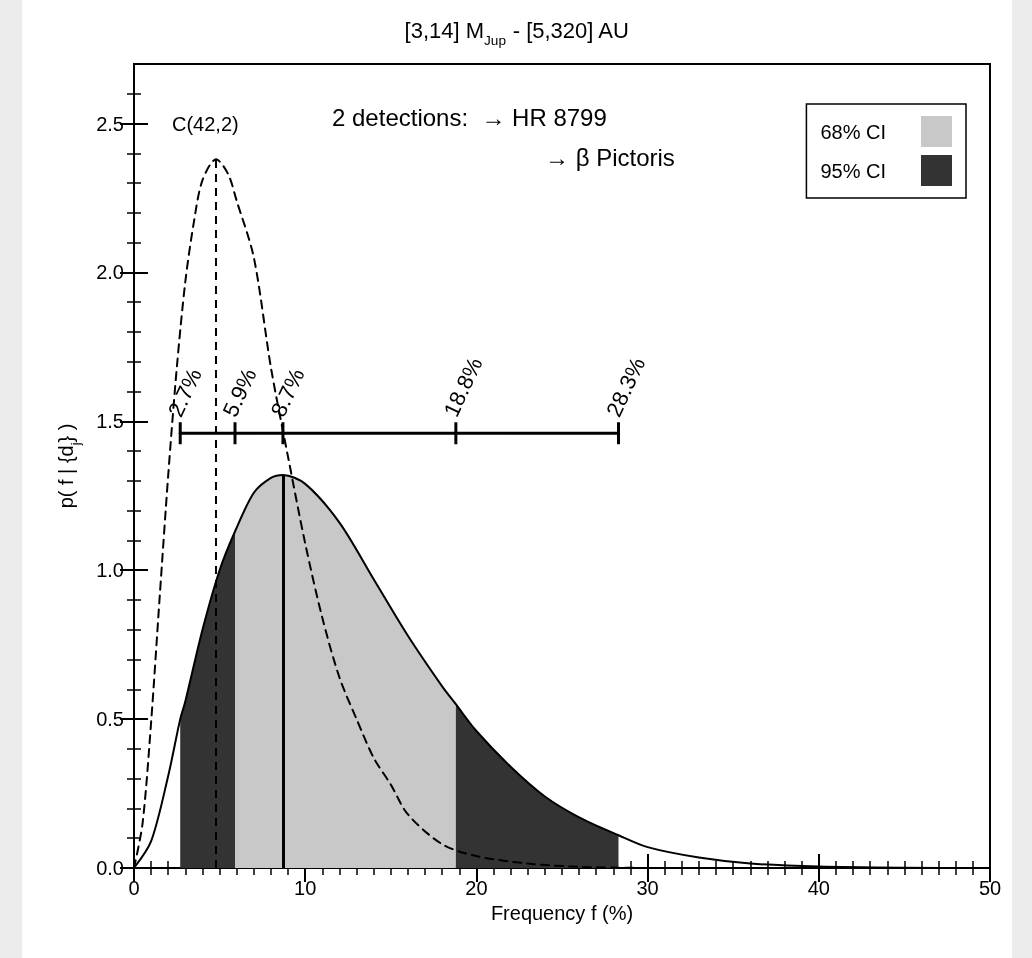 This screenshot has width=1032, height=958. Describe the element at coordinates (69, 466) in the screenshot. I see `y-axis-title: p( f | {dj} )` at that location.